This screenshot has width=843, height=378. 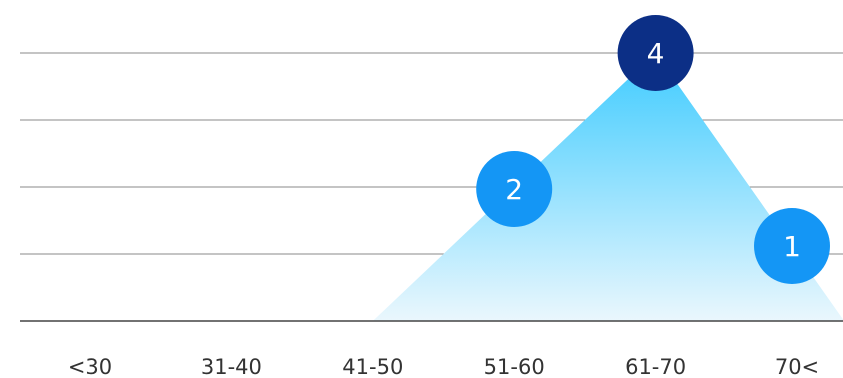 I want to click on peak-marker-circle, so click(x=655, y=53).